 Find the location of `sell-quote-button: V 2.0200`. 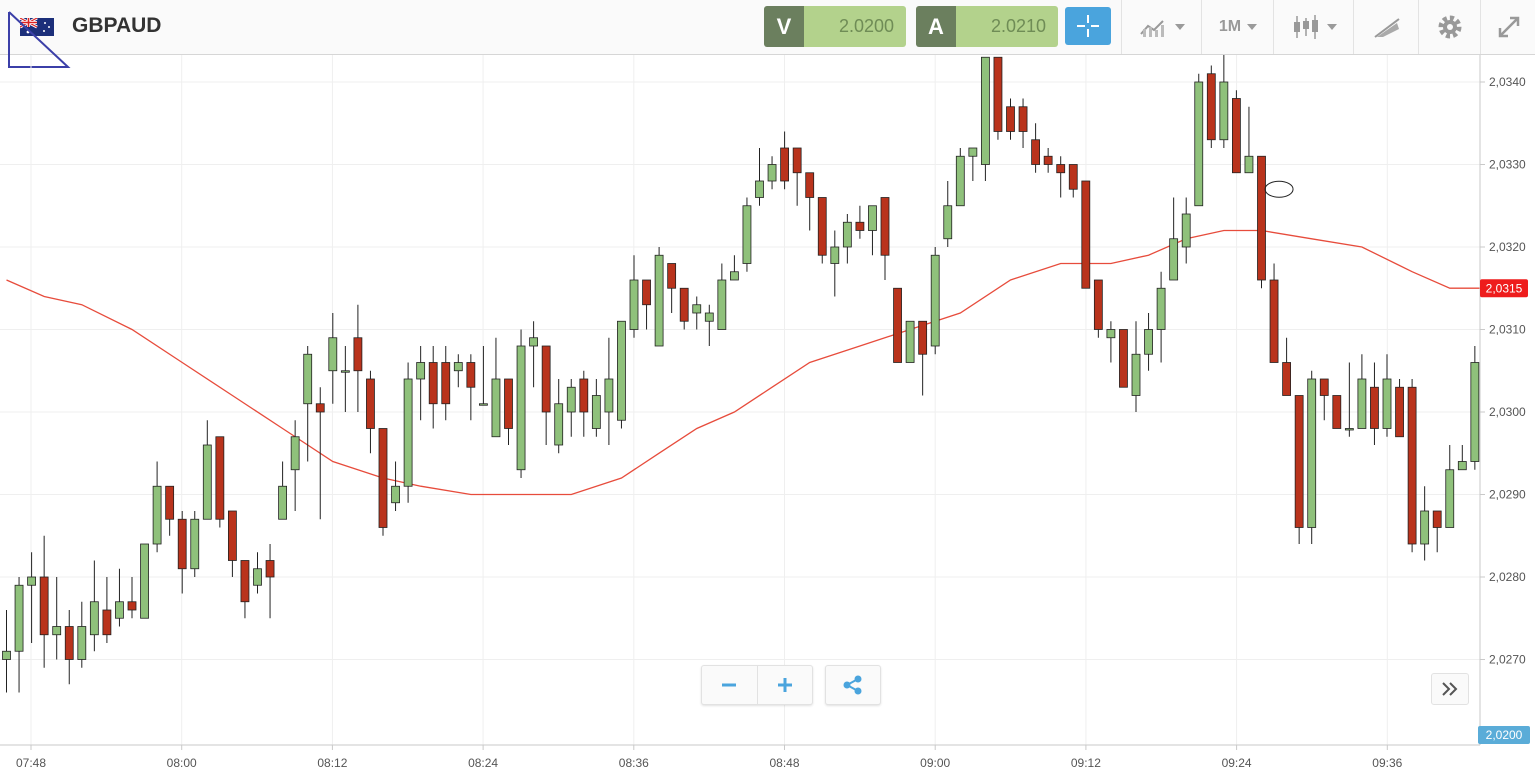

sell-quote-button: V 2.0200 is located at coordinates (835, 26).